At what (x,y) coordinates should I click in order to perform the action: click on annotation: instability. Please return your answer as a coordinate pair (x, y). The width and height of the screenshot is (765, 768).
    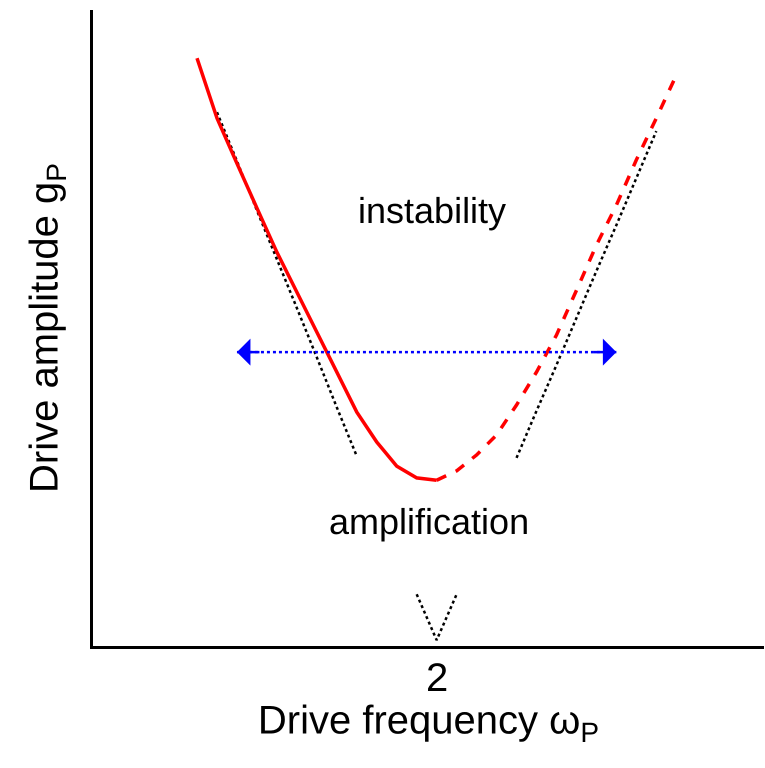
    Looking at the image, I should click on (432, 210).